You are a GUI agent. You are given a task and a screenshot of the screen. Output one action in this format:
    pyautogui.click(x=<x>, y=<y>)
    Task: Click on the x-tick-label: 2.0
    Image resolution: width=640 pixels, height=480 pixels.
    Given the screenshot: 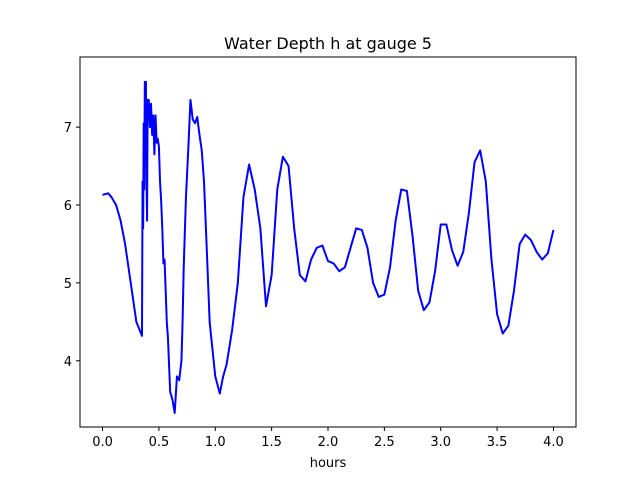 What is the action you would take?
    pyautogui.click(x=328, y=442)
    